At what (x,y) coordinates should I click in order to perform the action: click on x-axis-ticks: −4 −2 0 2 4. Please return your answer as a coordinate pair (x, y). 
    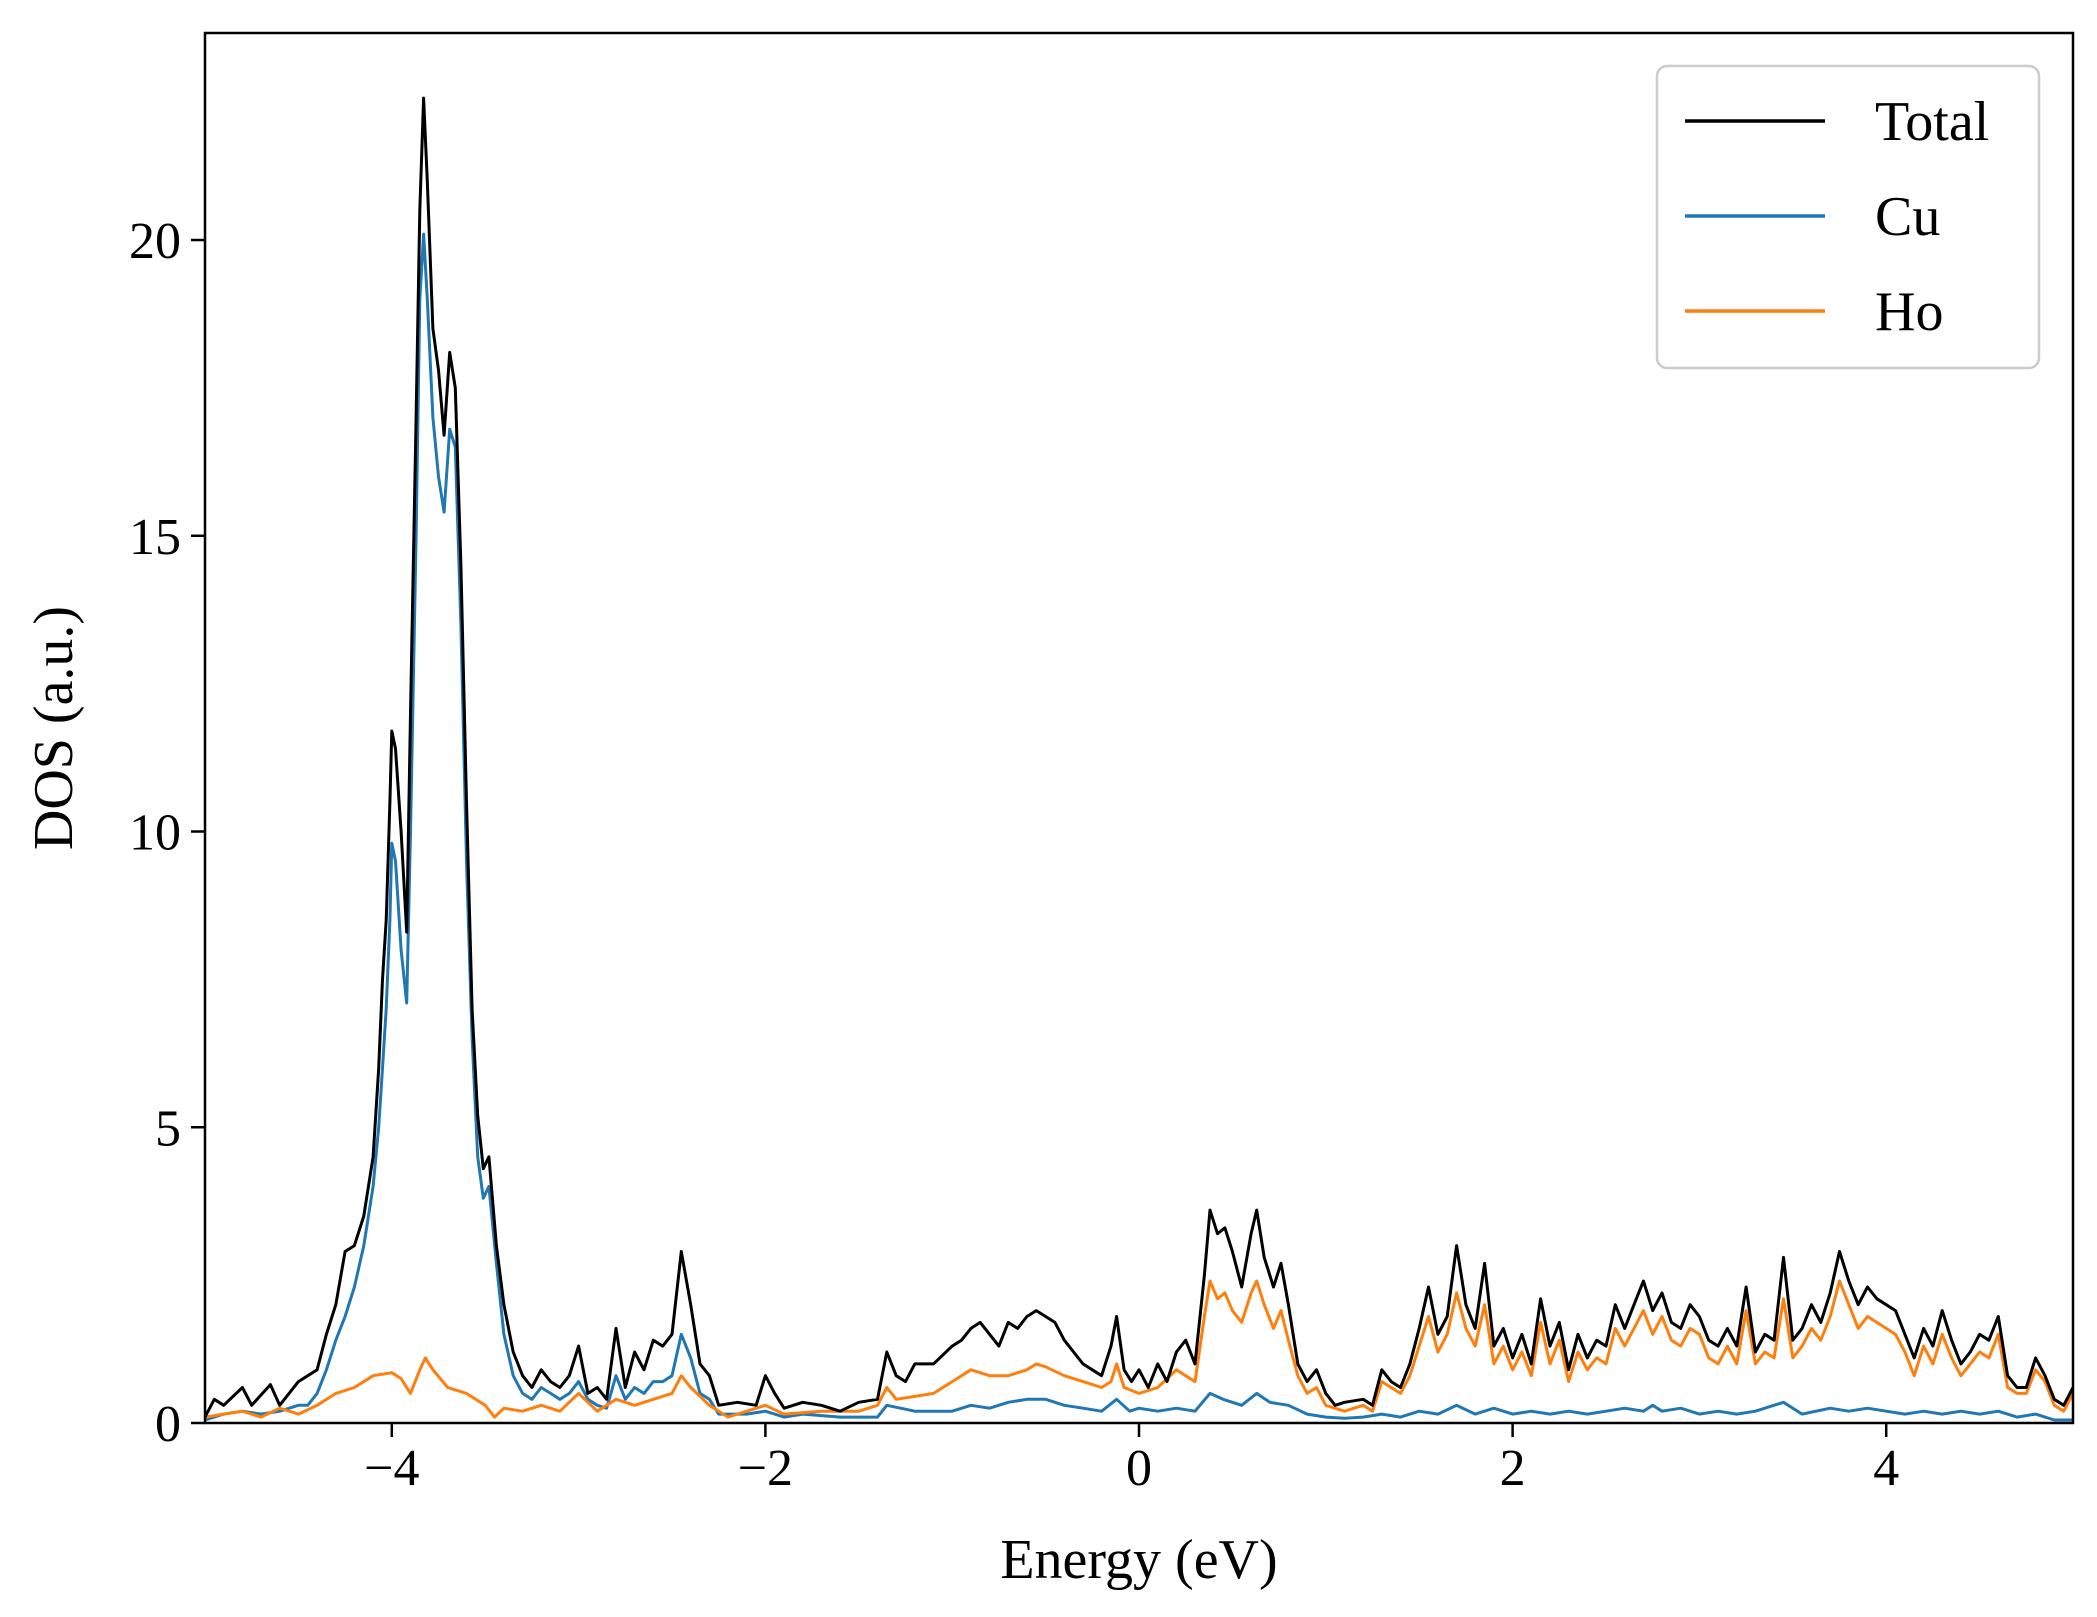
    Looking at the image, I should click on (1131, 1460).